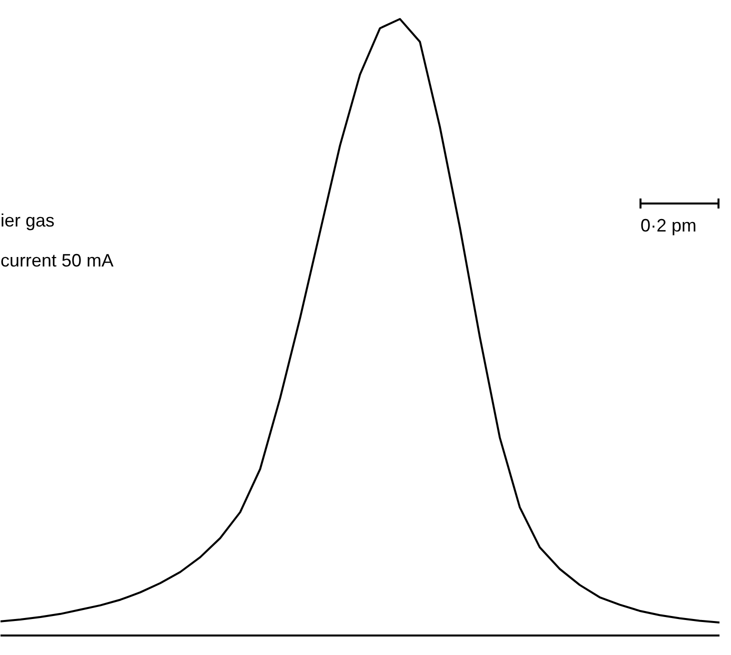 The width and height of the screenshot is (731, 655). Describe the element at coordinates (57, 260) in the screenshot. I see `annotation: current 50 mA` at that location.